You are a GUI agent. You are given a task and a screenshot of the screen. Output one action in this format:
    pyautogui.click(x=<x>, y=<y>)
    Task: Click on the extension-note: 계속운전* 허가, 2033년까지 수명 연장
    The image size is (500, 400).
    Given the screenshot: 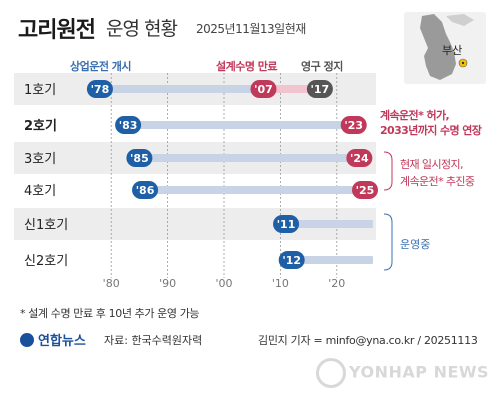 What is the action you would take?
    pyautogui.click(x=431, y=123)
    